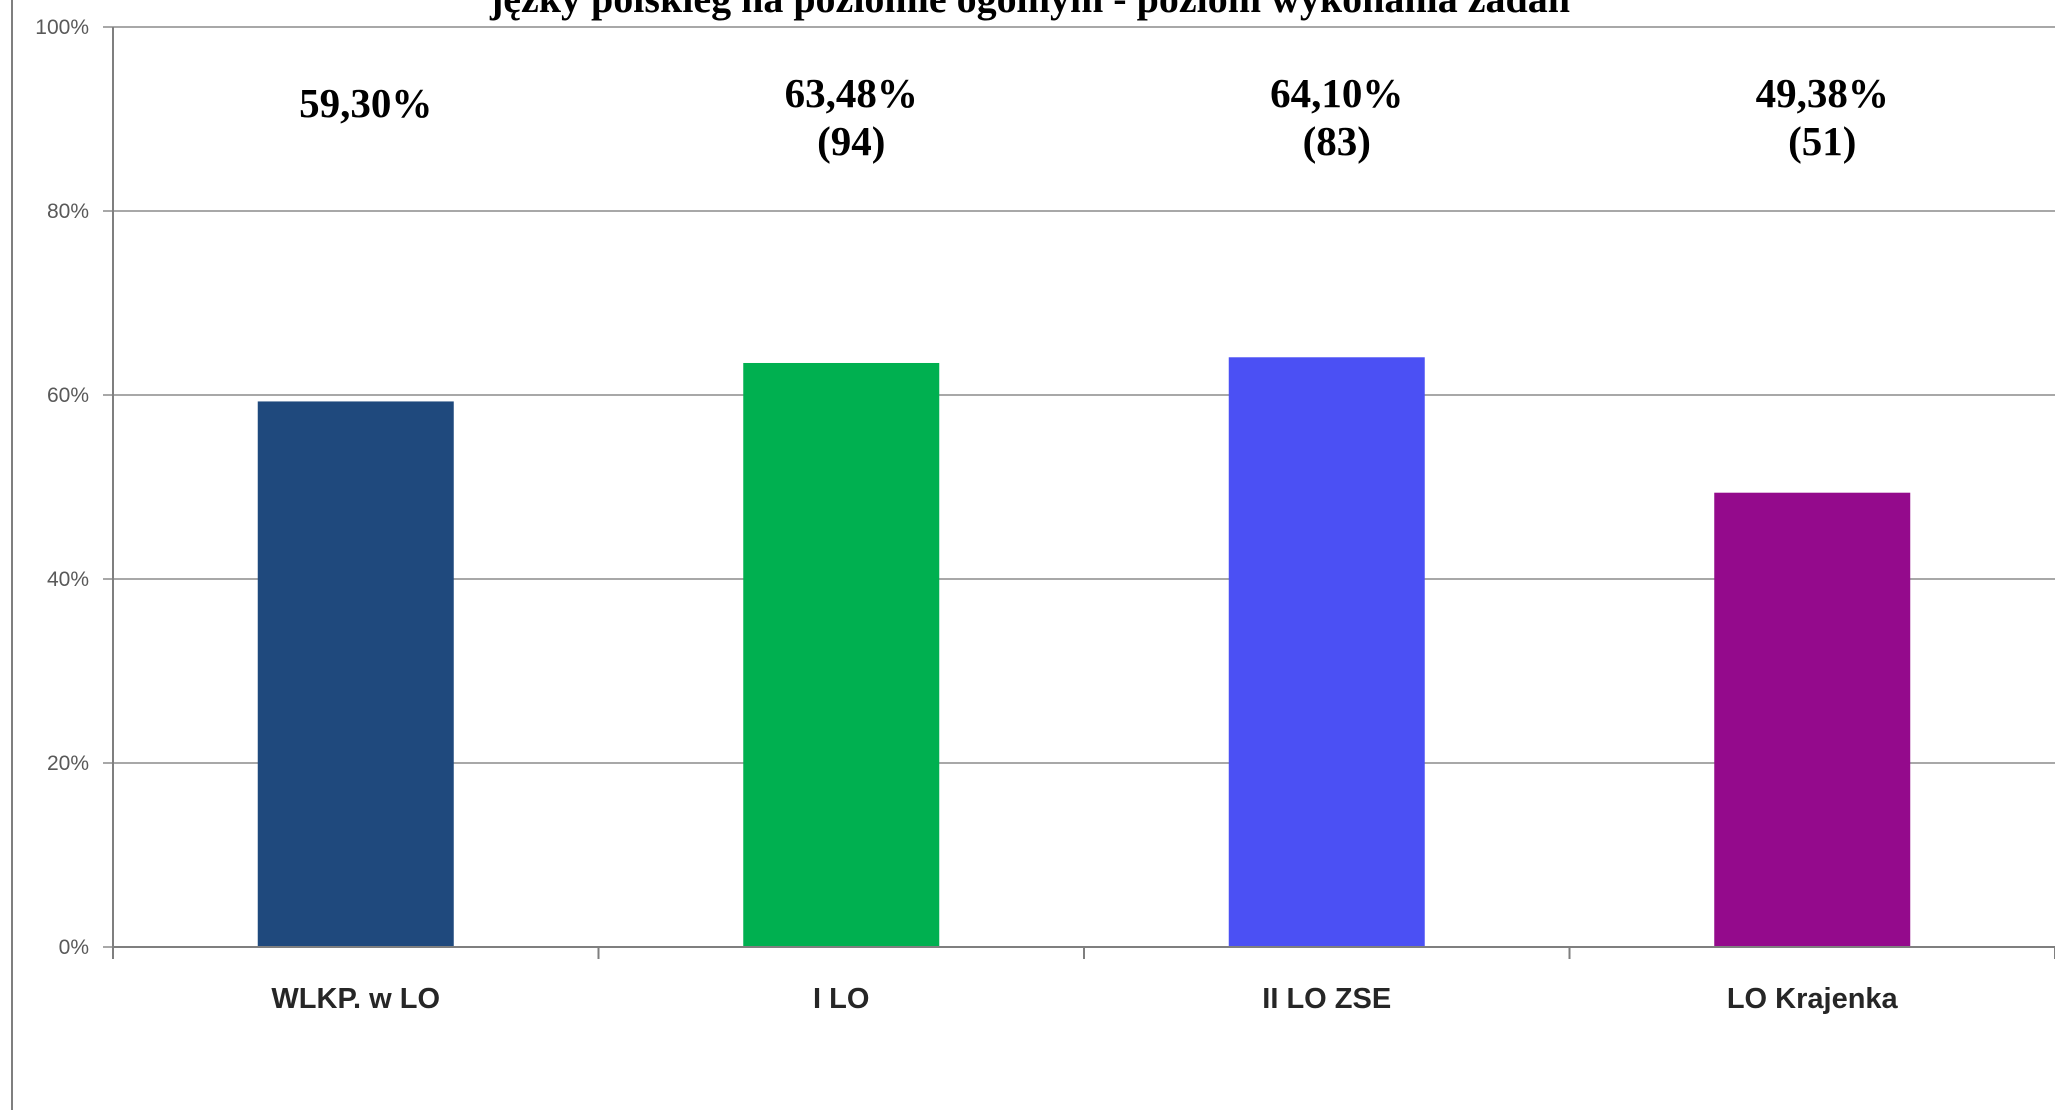 This screenshot has height=1110, width=2055. What do you see at coordinates (1822, 140) in the screenshot?
I see `data-label-count: (51)` at bounding box center [1822, 140].